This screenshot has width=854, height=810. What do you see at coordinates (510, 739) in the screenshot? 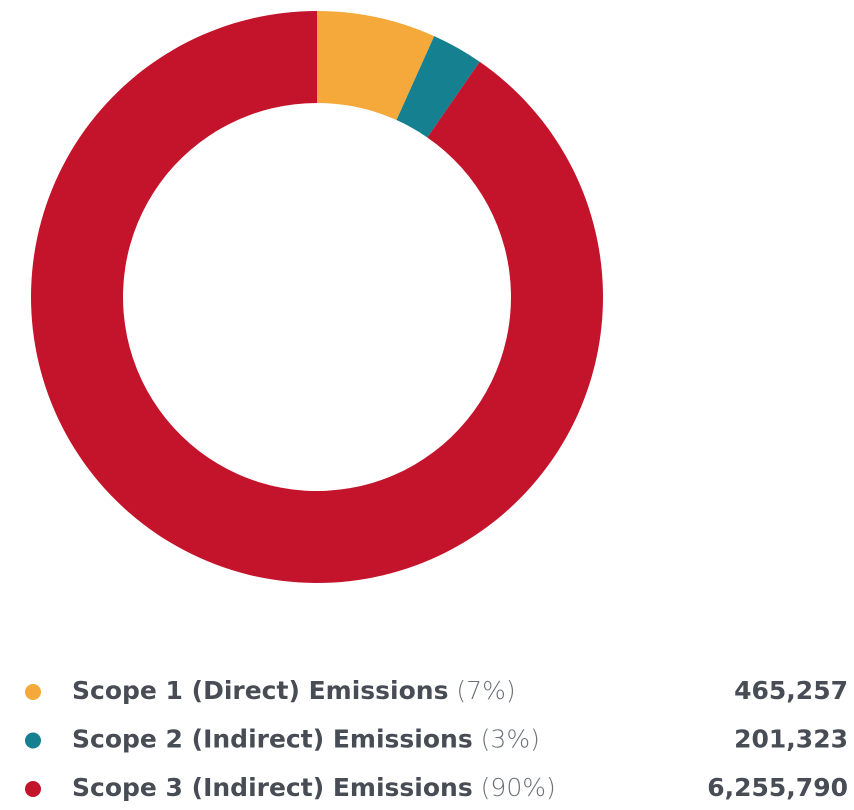
I see `legend-percent: (3%)` at bounding box center [510, 739].